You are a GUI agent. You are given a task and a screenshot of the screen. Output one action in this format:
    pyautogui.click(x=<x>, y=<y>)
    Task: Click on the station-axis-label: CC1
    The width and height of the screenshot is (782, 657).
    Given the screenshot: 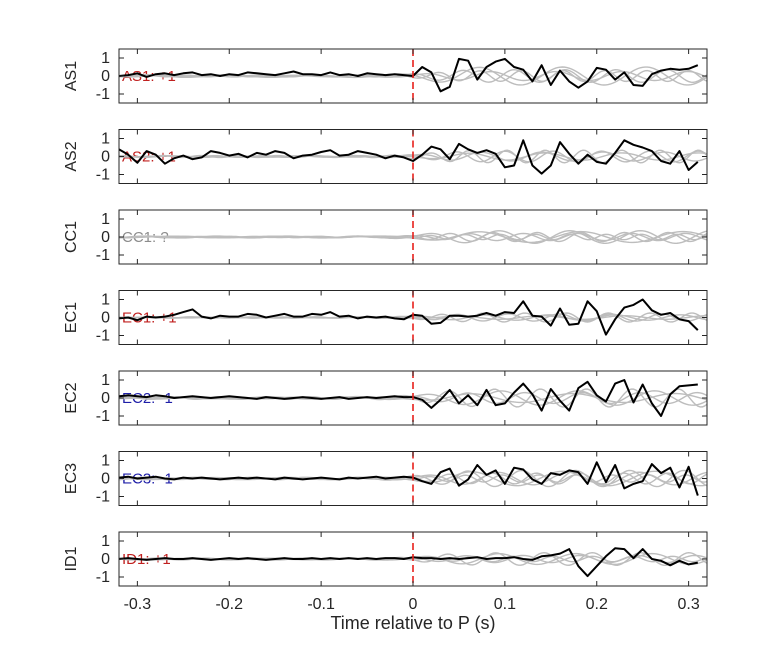 What is the action you would take?
    pyautogui.click(x=71, y=237)
    